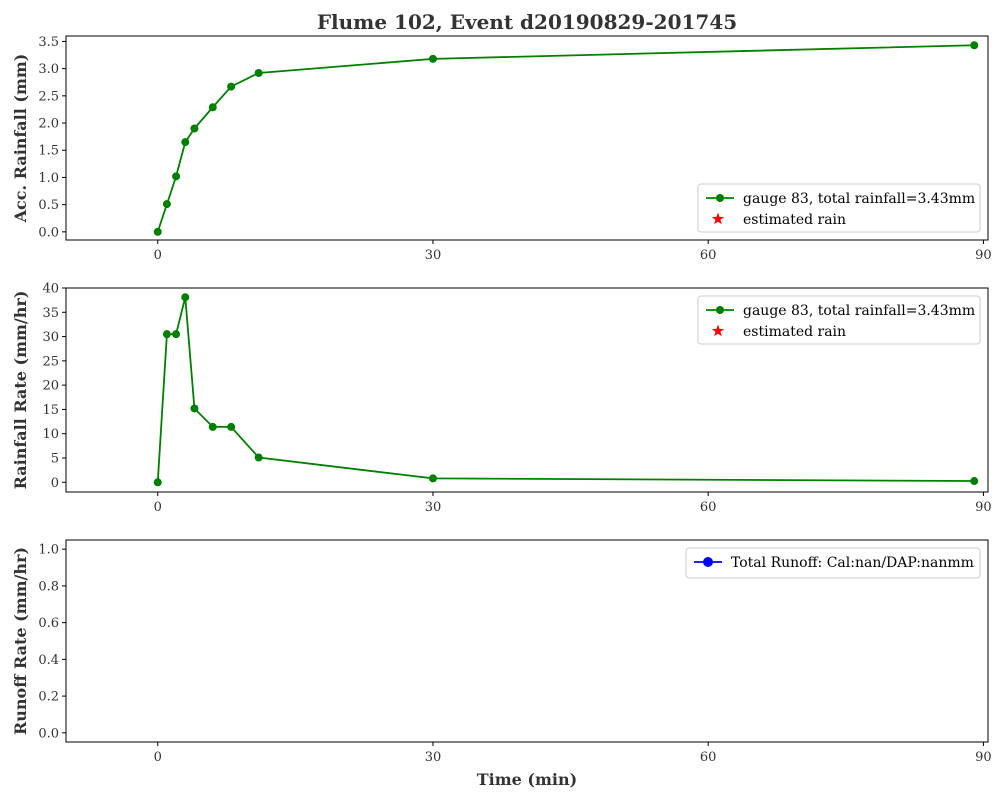 Image resolution: width=1000 pixels, height=800 pixels. Describe the element at coordinates (527, 22) in the screenshot. I see `figure-title: Flume 102, Event d20190829-201745` at that location.